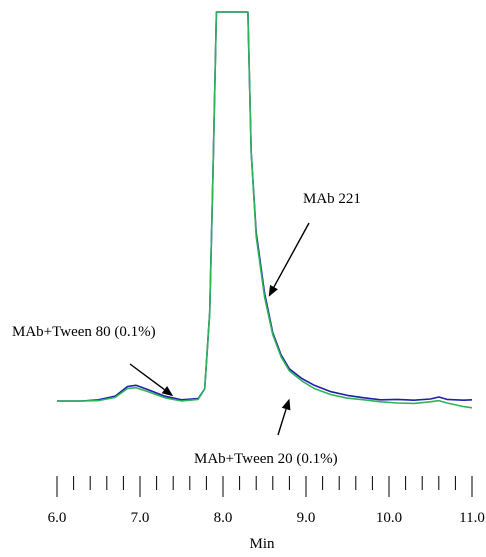  What do you see at coordinates (57, 518) in the screenshot?
I see `x-tick-label: 6.0` at bounding box center [57, 518].